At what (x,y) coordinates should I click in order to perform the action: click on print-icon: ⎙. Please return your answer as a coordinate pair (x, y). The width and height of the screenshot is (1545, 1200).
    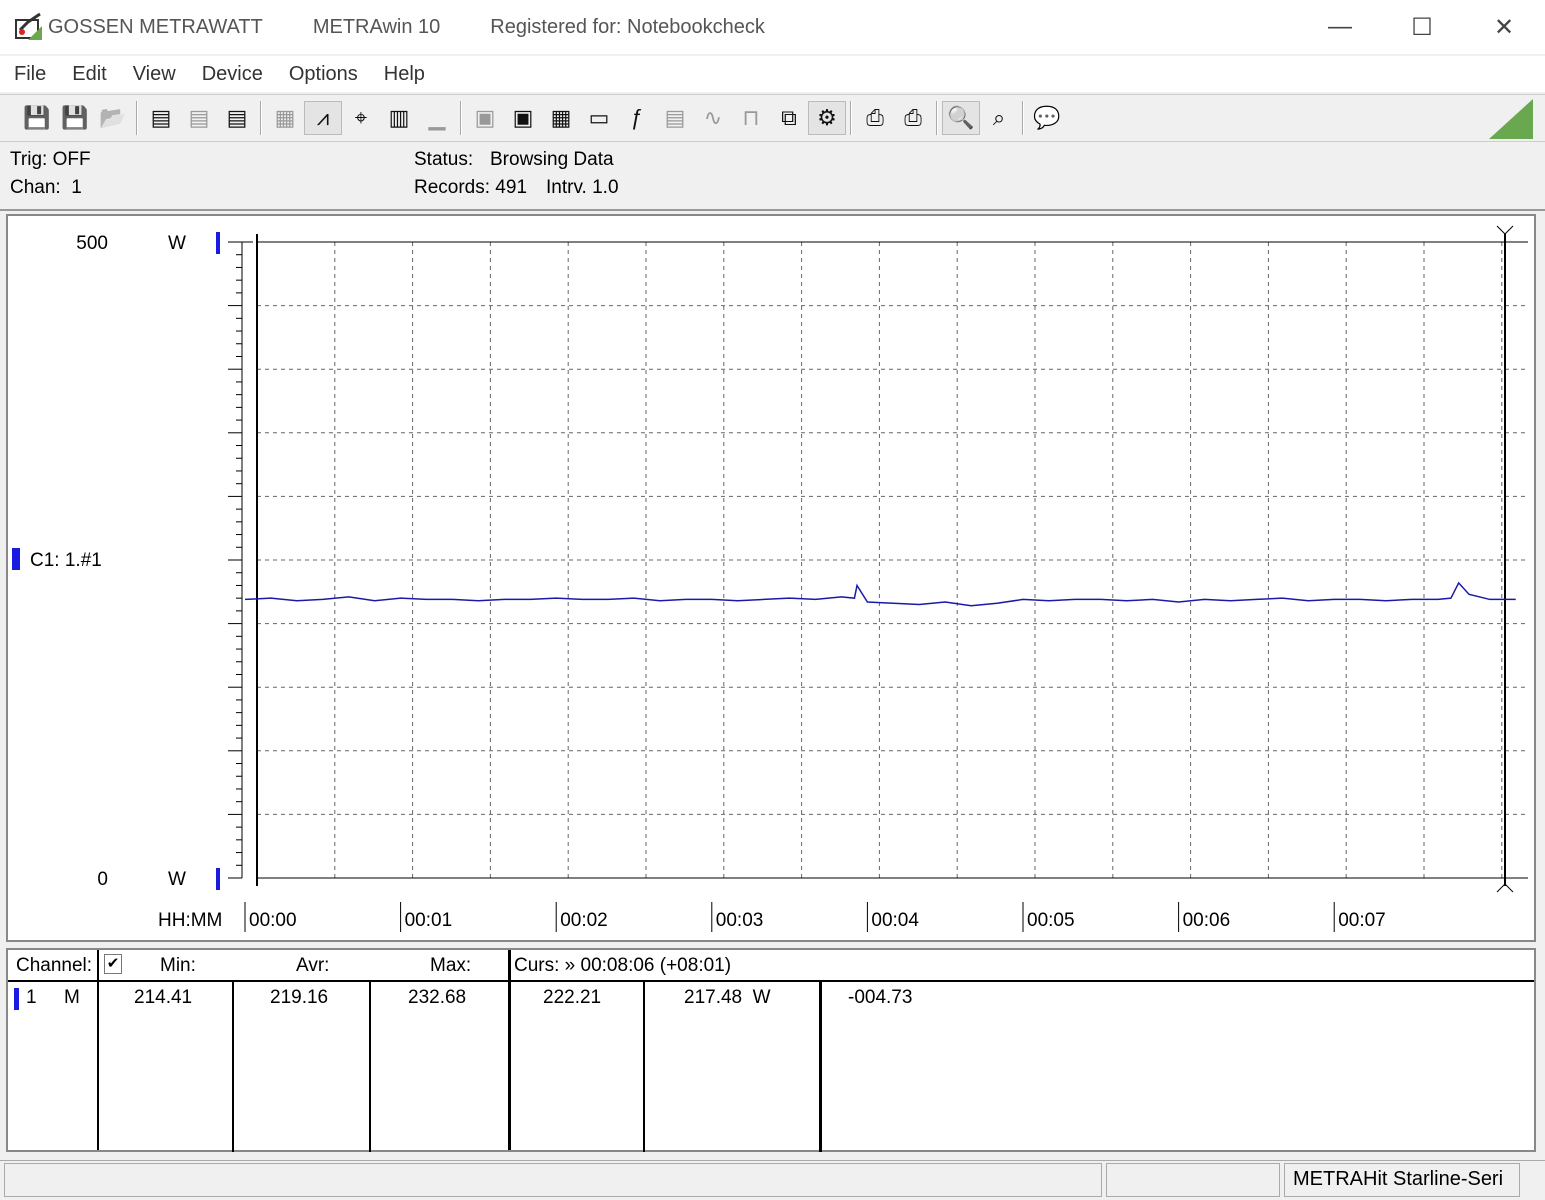
    Looking at the image, I should click on (875, 117).